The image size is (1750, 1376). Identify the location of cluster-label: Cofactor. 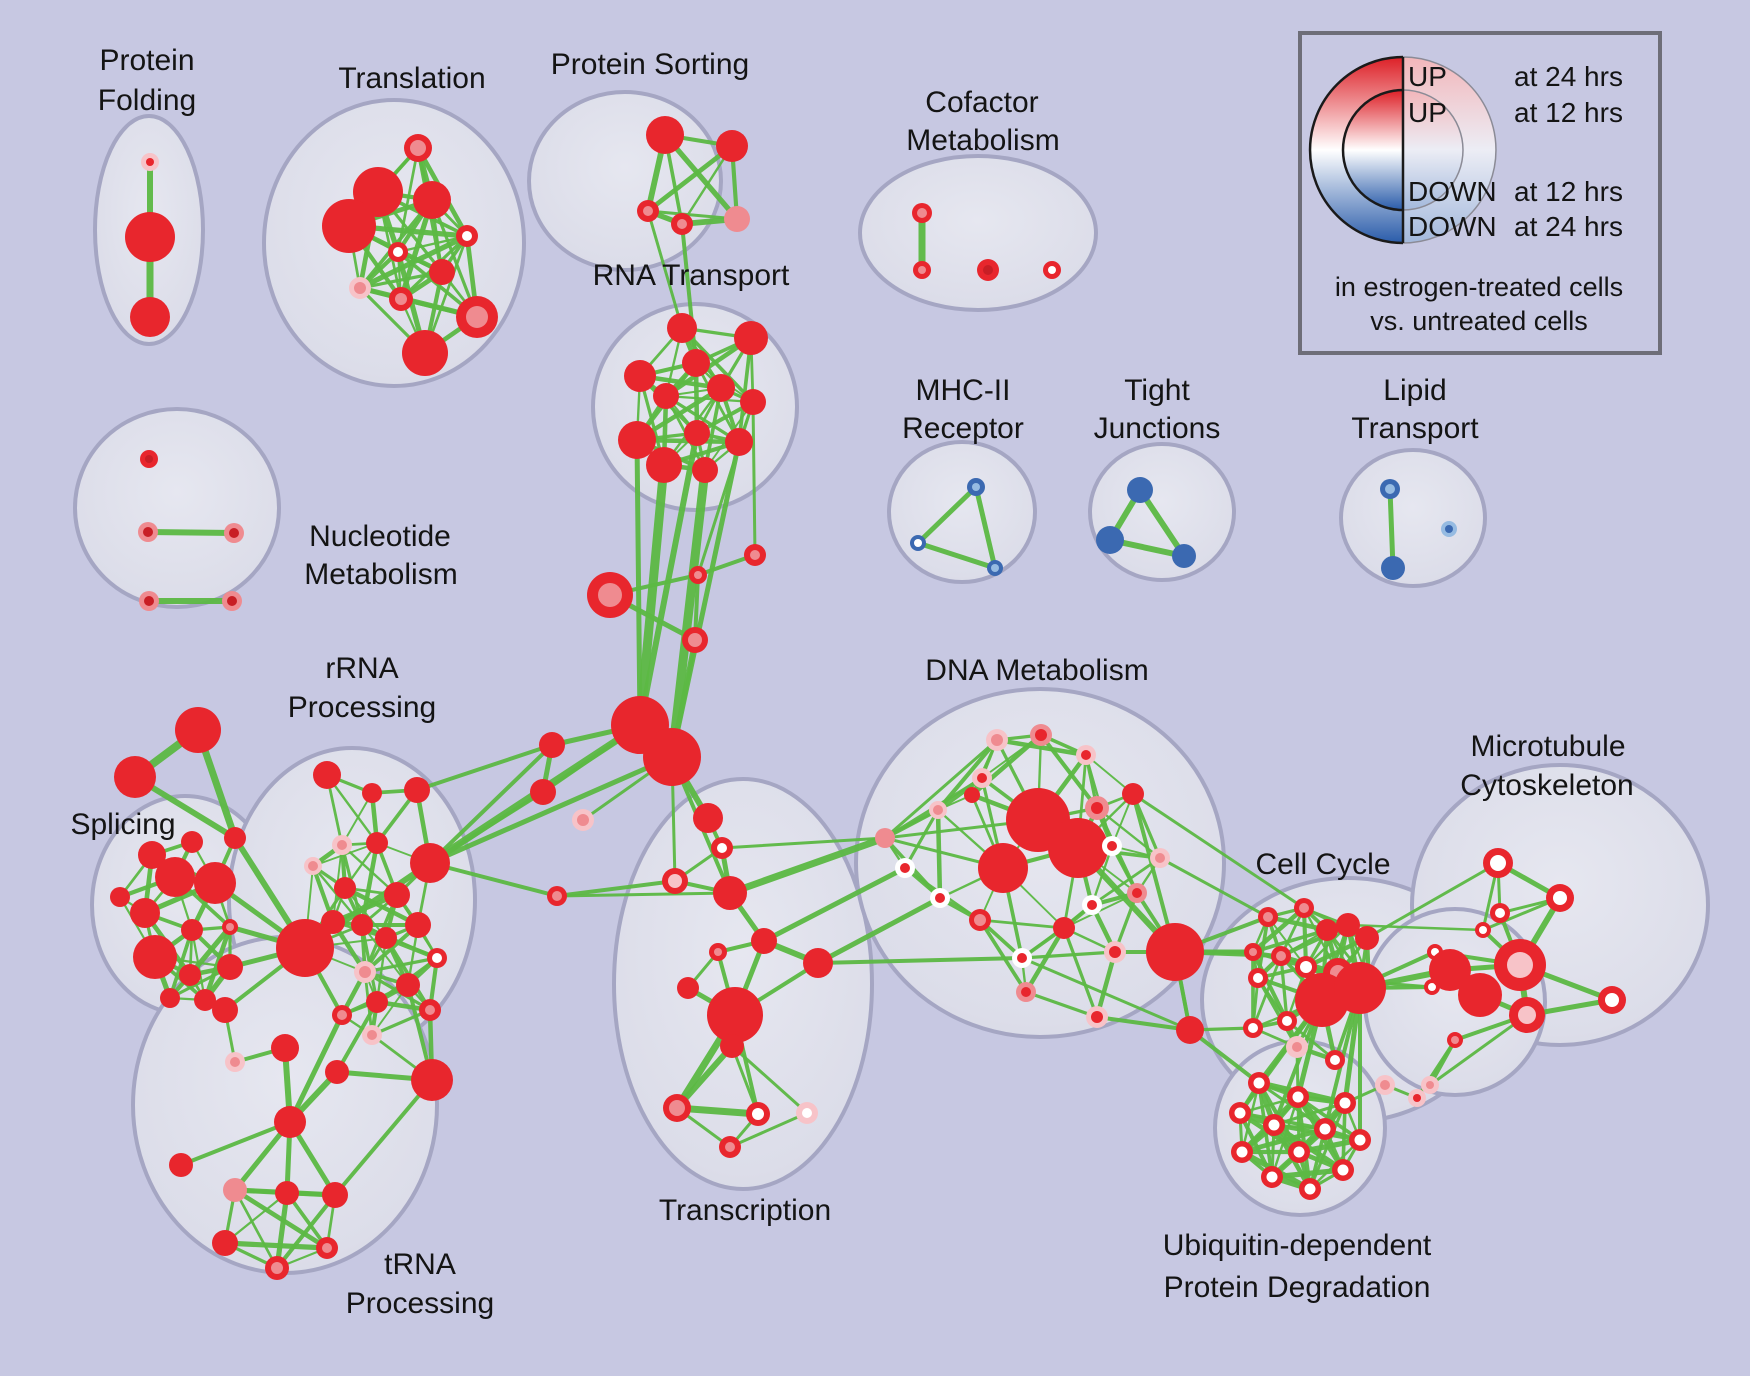
(981, 102).